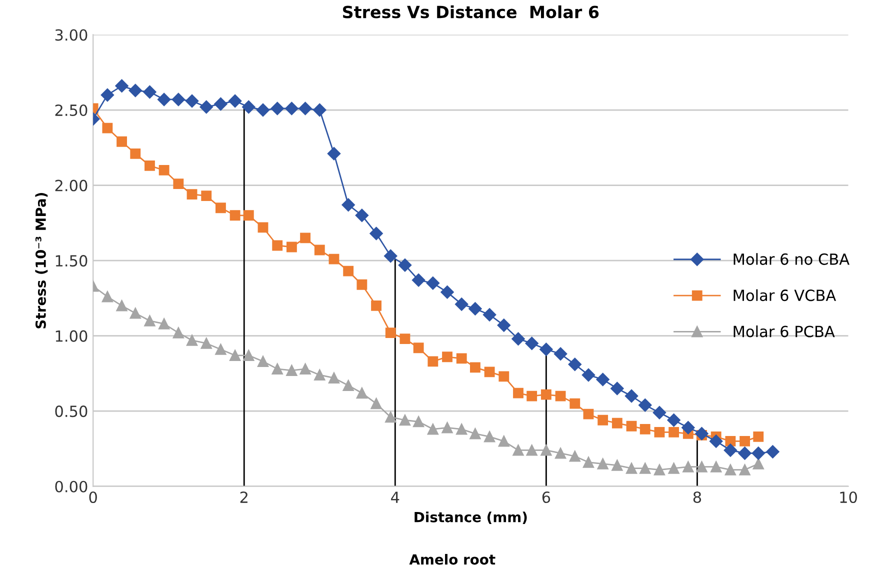  What do you see at coordinates (71, 35) in the screenshot?
I see `y-tick-label: 3.00` at bounding box center [71, 35].